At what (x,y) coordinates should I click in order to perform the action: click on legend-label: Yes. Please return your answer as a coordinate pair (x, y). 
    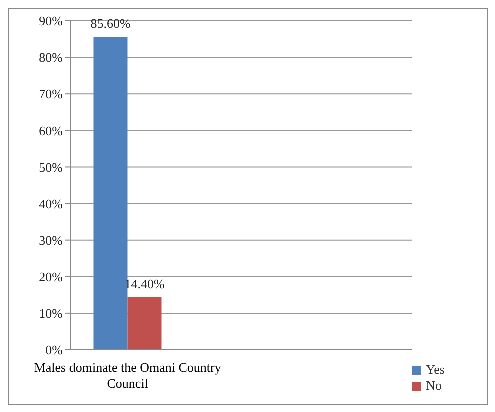
    Looking at the image, I should click on (435, 370).